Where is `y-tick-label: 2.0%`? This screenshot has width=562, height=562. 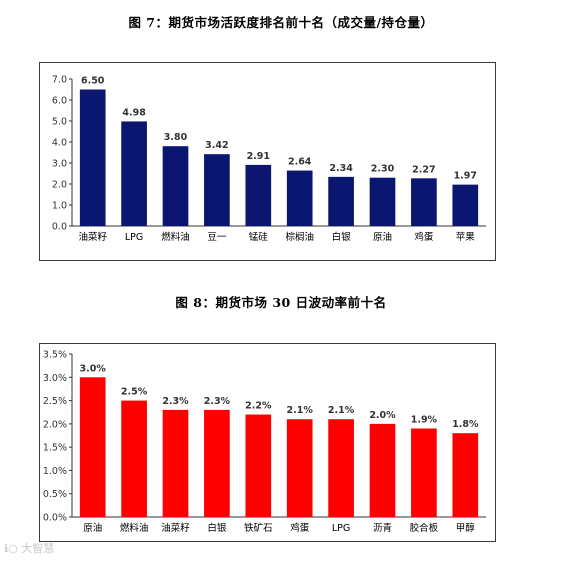
y-tick-label: 2.0% is located at coordinates (55, 424).